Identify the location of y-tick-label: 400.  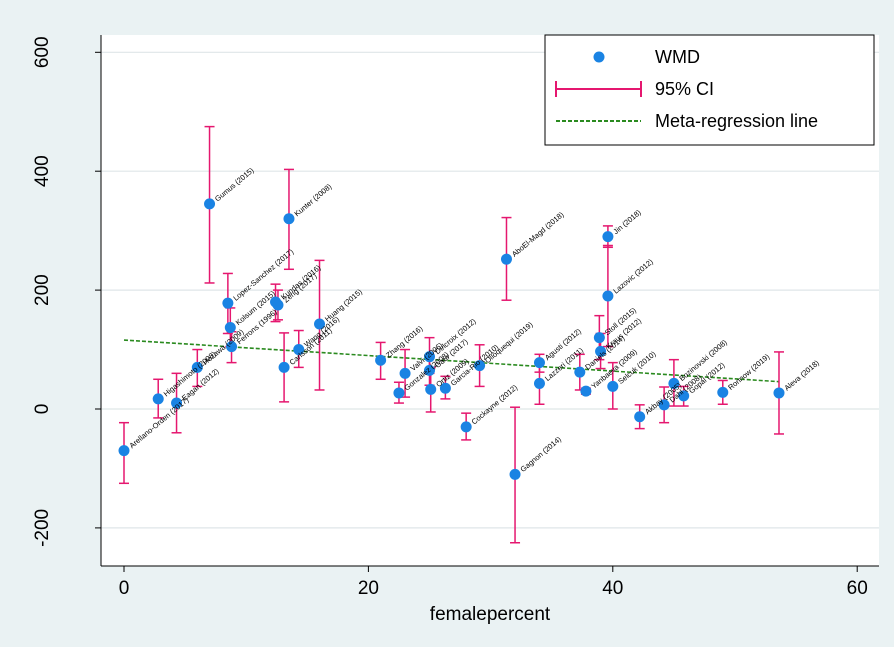
(42, 171).